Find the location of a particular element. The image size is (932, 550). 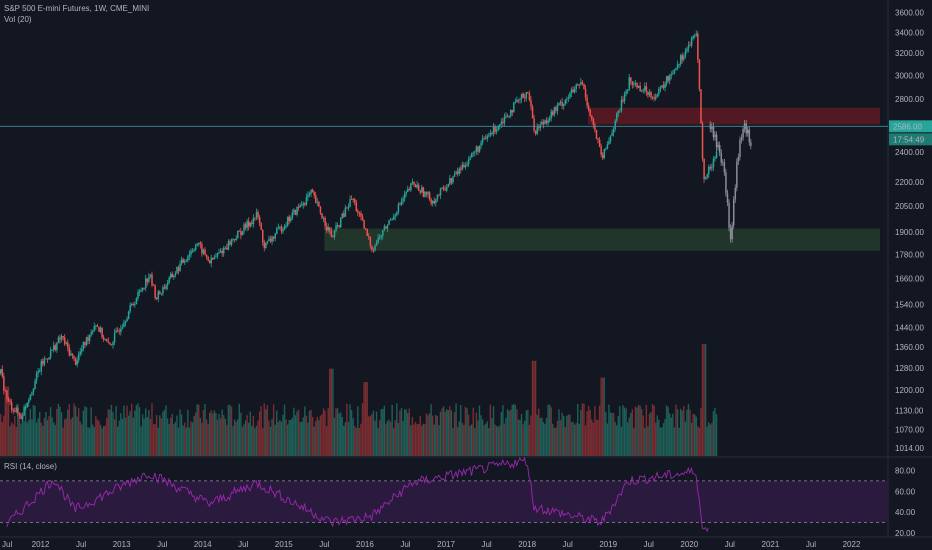

y-tick-label: 1440.00 is located at coordinates (909, 327).